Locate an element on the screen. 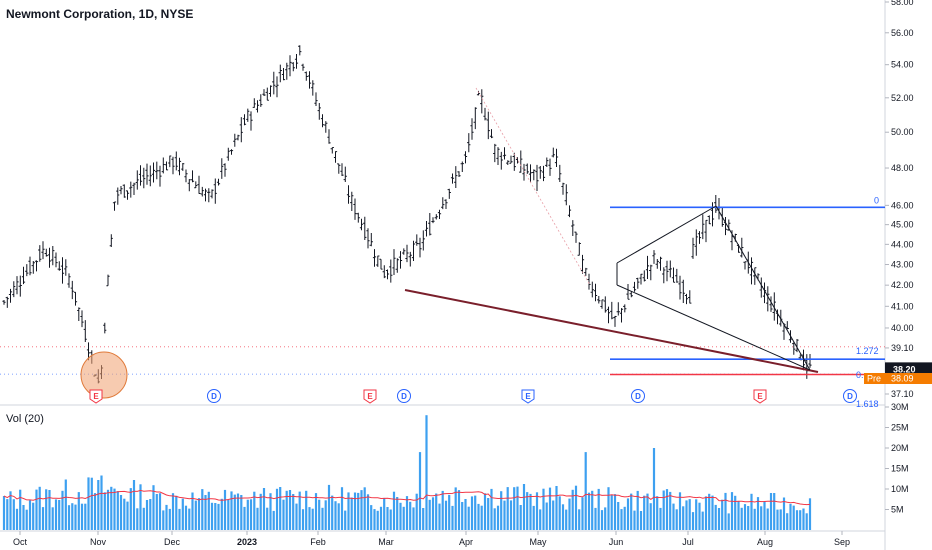 The image size is (932, 550). fib-partial-label: 0. is located at coordinates (860, 375).